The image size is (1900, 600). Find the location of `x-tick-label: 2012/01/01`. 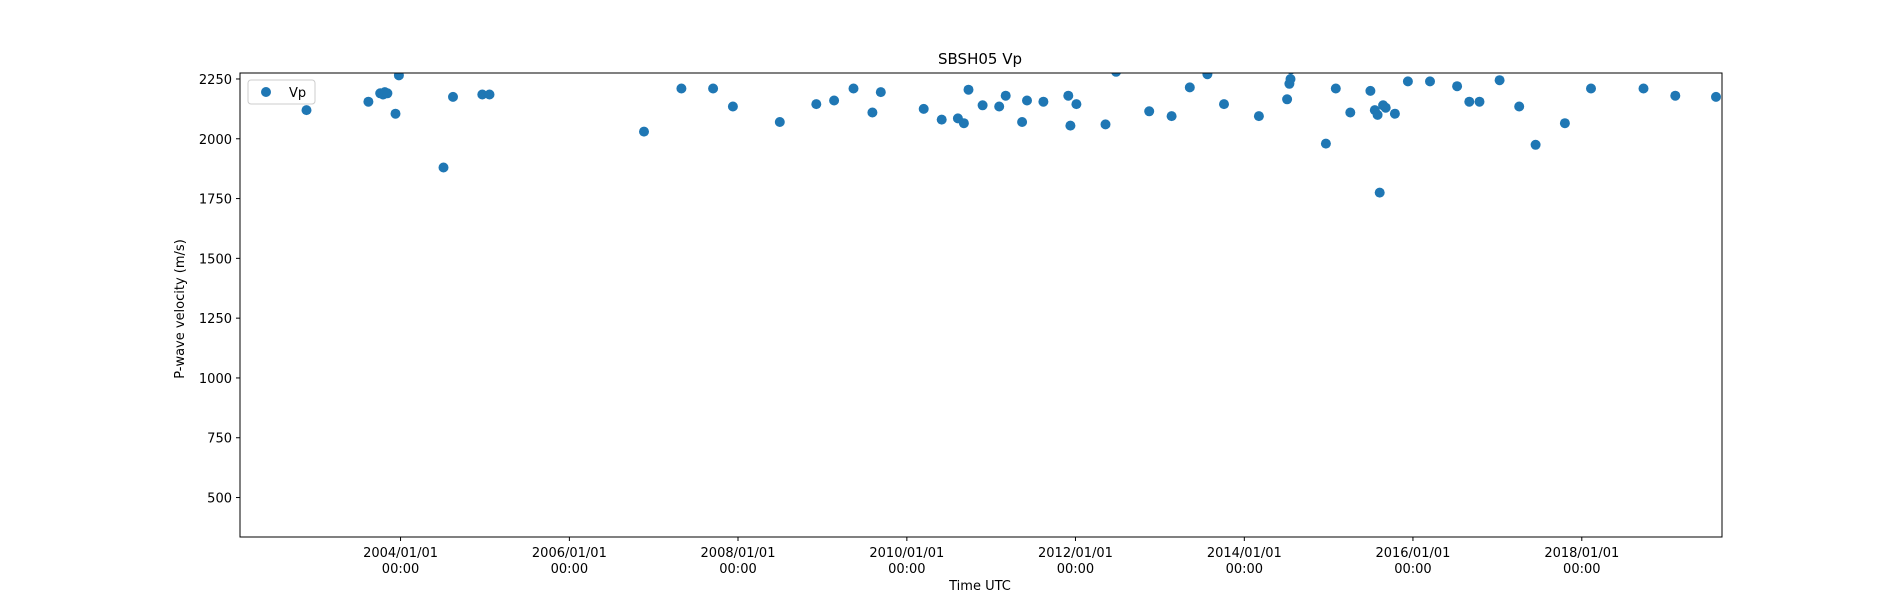

x-tick-label: 2012/01/01 is located at coordinates (1075, 553).